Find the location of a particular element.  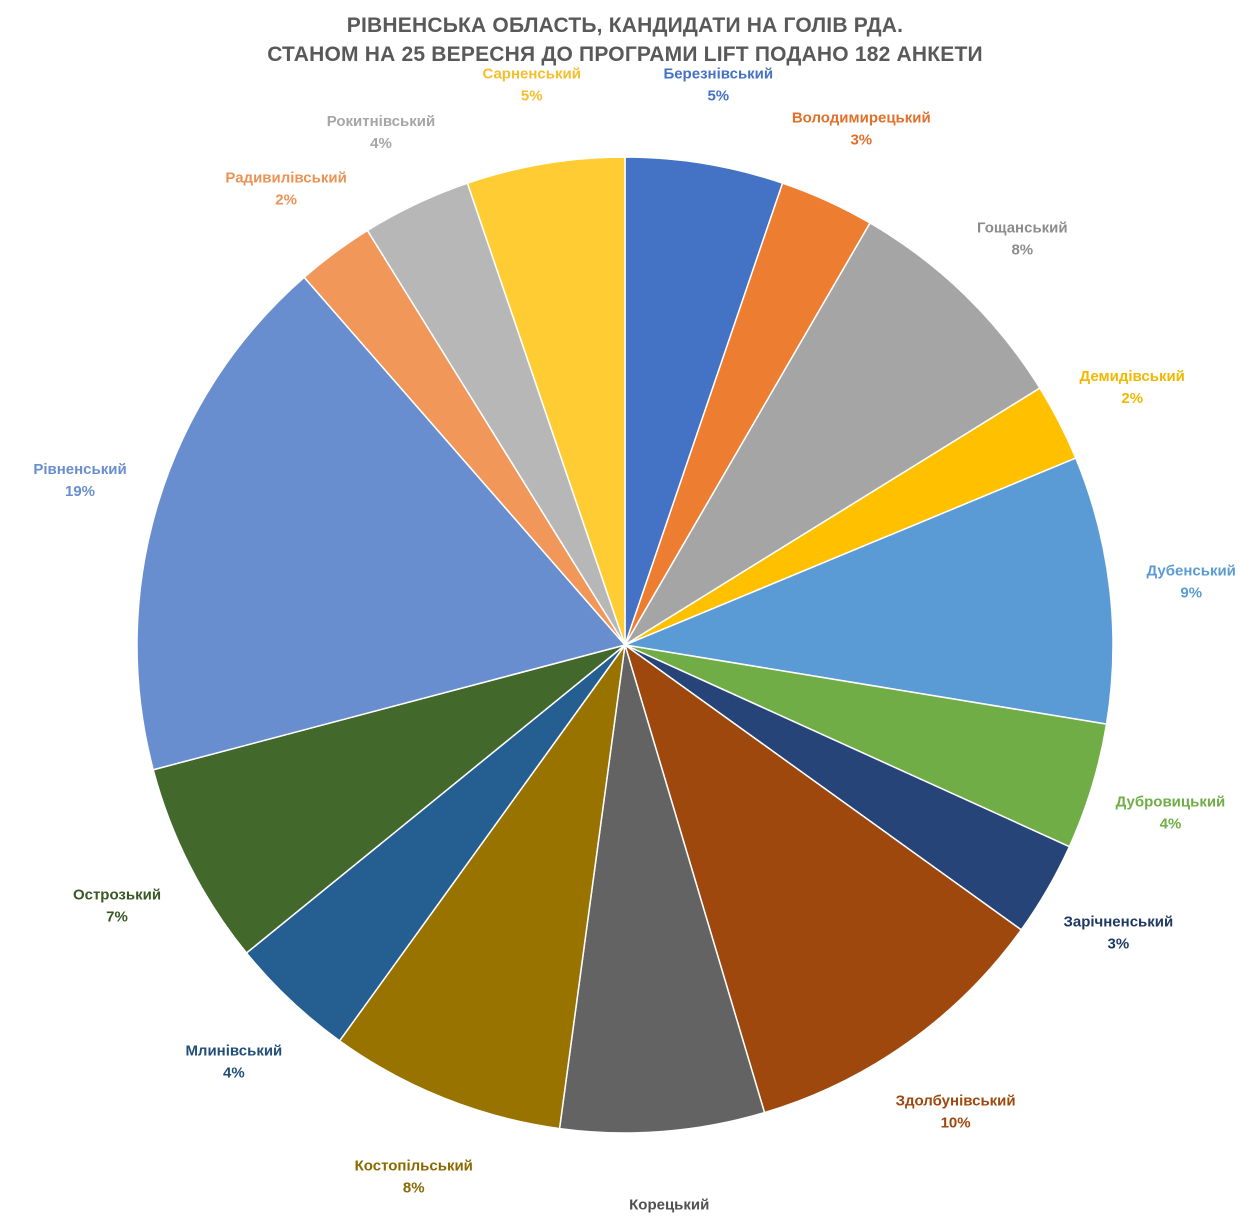

slice-4-name: Демидівський is located at coordinates (1132, 376).